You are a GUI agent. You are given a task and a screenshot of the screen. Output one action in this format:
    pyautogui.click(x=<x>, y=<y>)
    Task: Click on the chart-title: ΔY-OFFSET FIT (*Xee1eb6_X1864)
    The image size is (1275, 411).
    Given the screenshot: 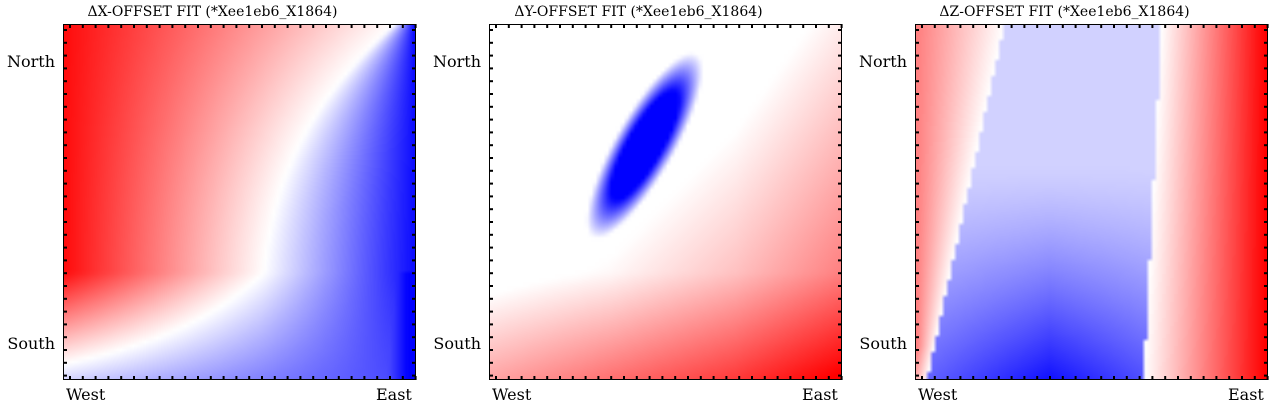 What is the action you would take?
    pyautogui.click(x=638, y=12)
    